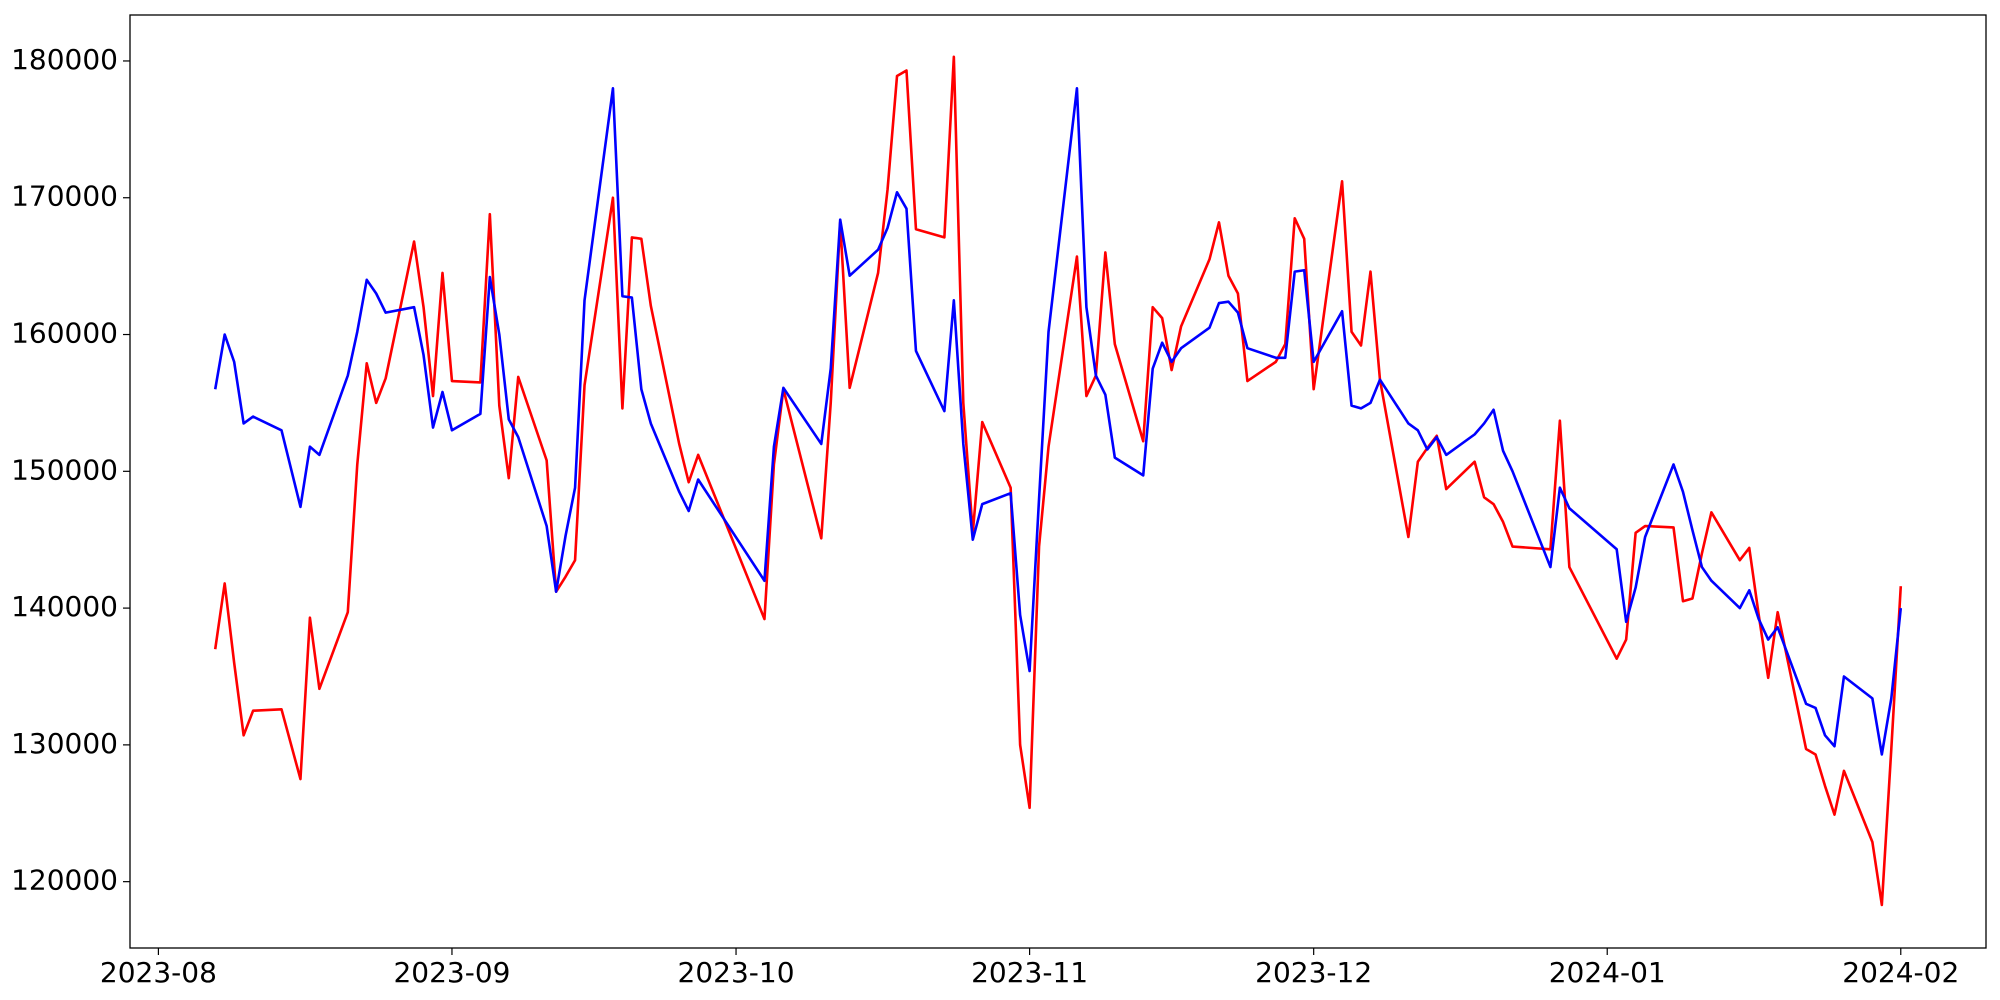  Describe the element at coordinates (736, 972) in the screenshot. I see `x-tick-label: 2023-10` at that location.